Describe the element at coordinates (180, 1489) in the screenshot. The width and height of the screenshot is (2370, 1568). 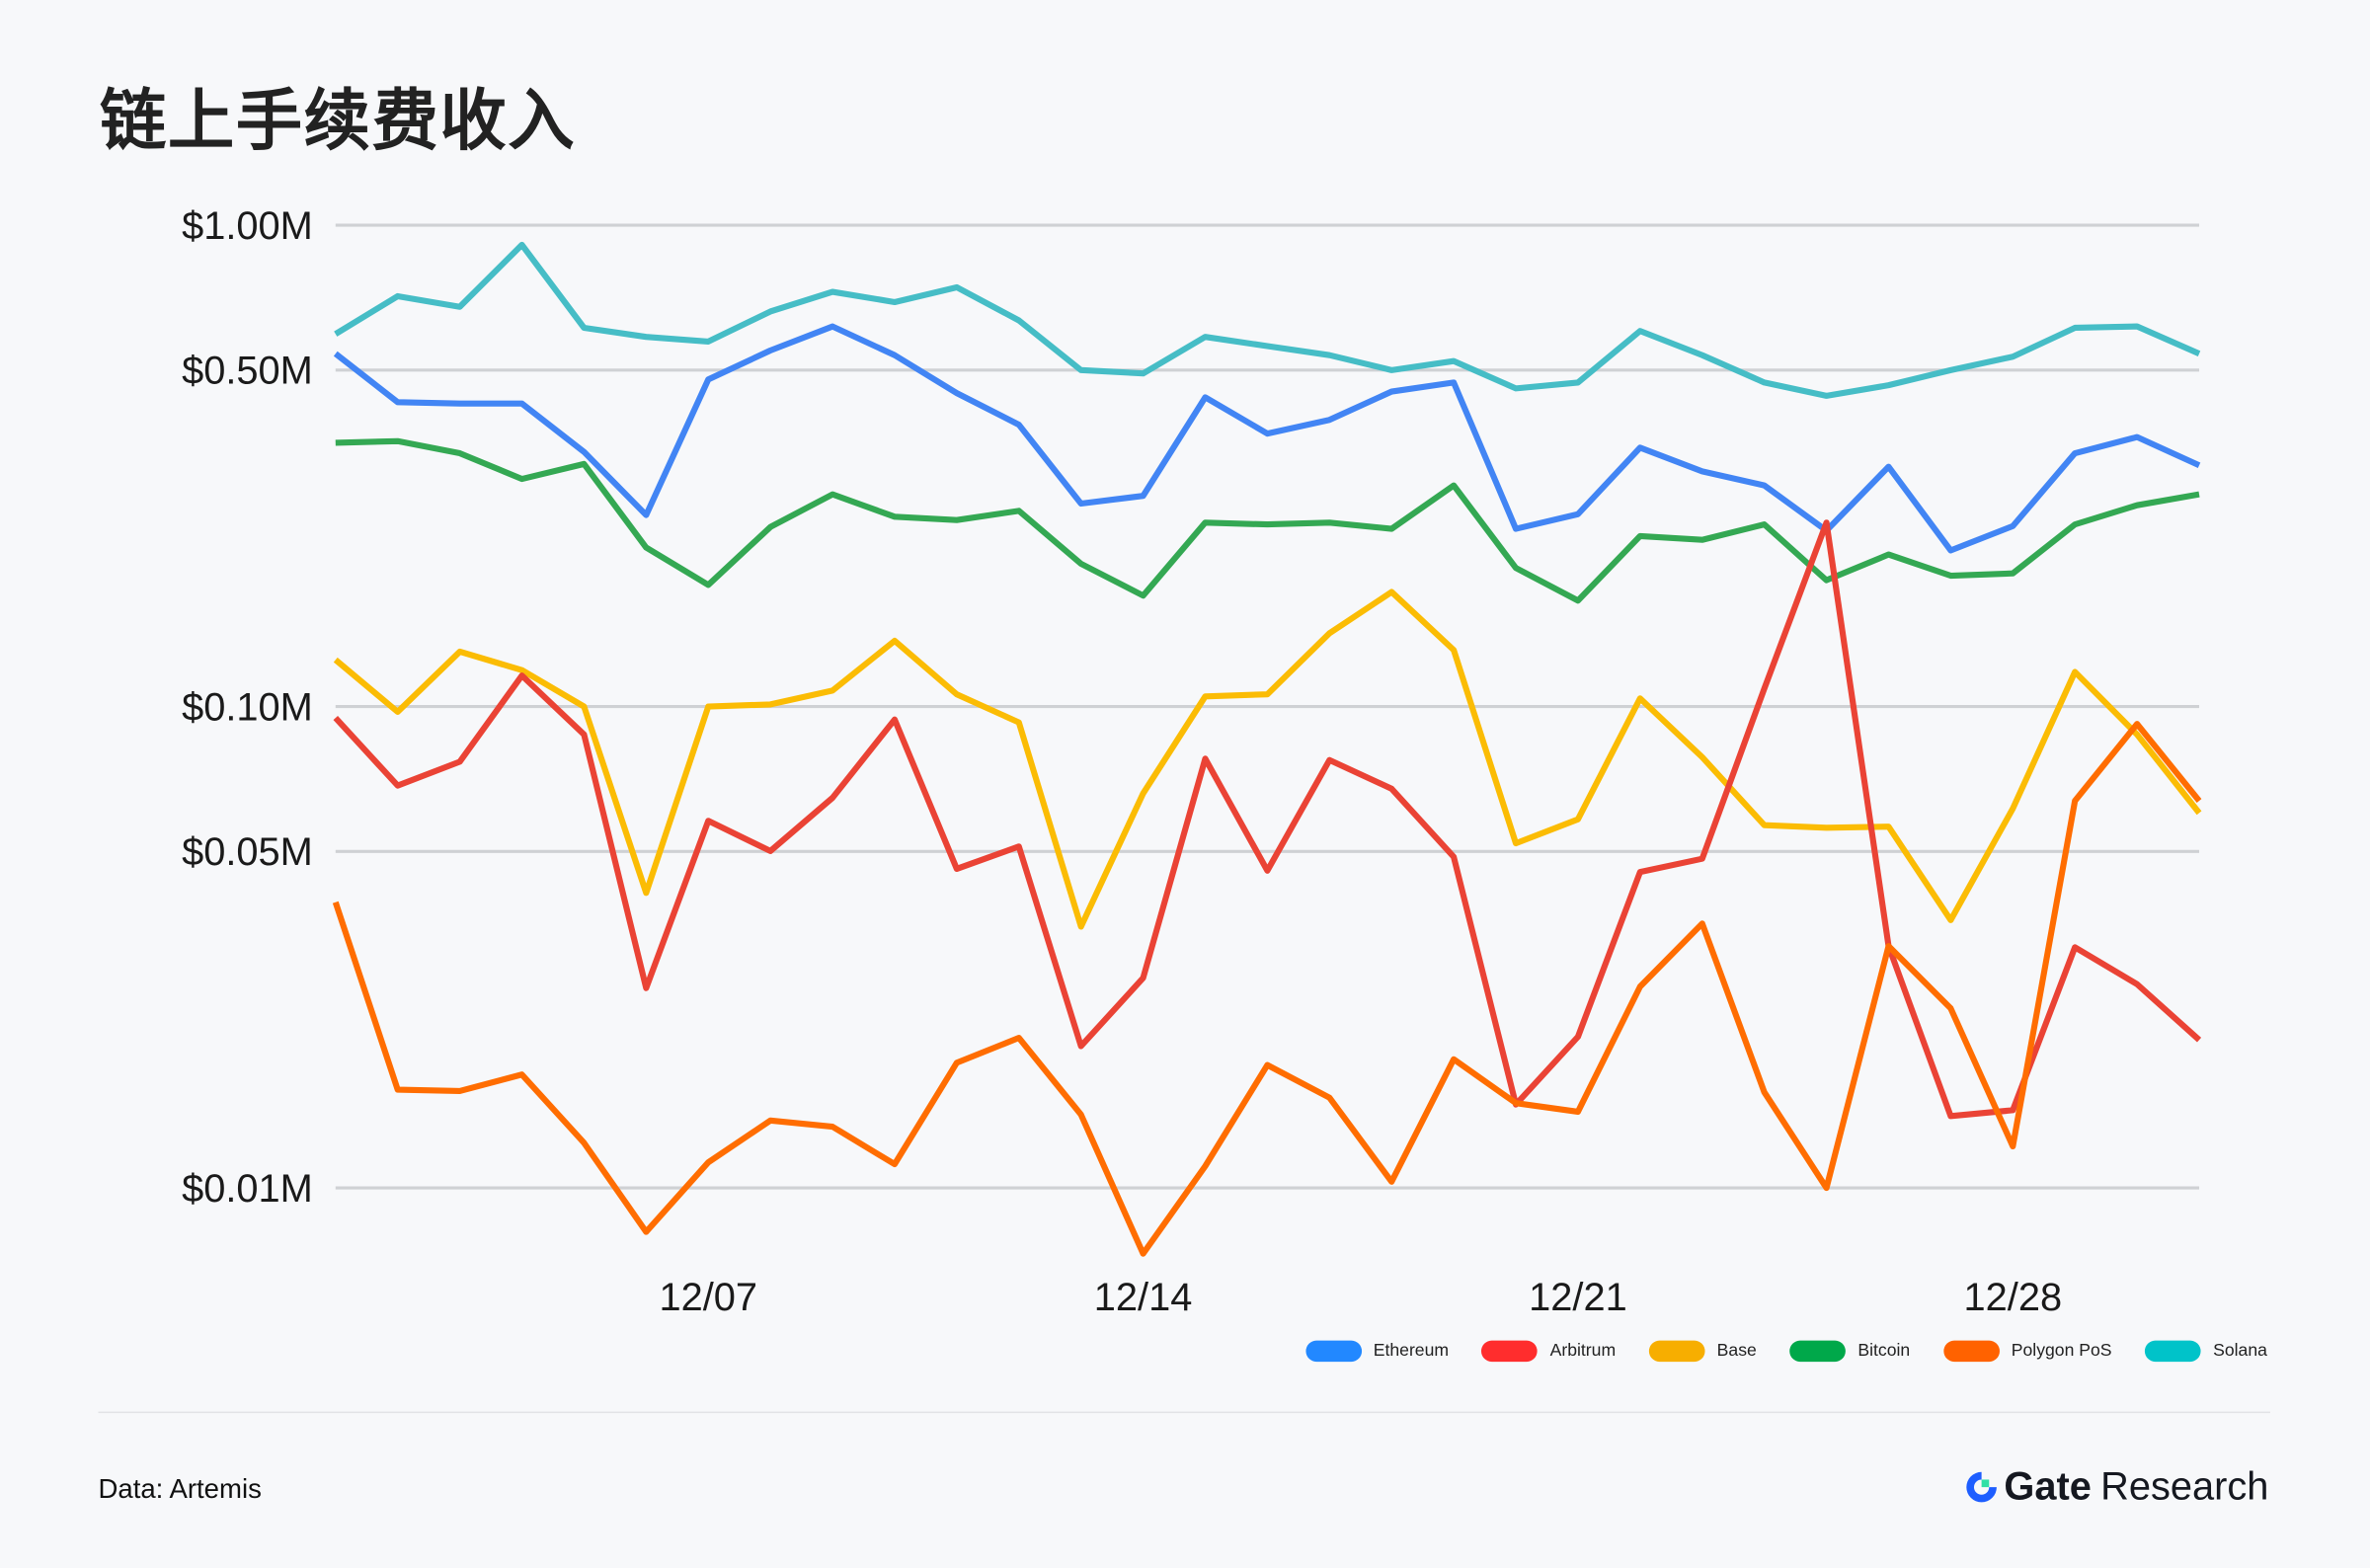
I see `data-source: Data: Artemis` at that location.